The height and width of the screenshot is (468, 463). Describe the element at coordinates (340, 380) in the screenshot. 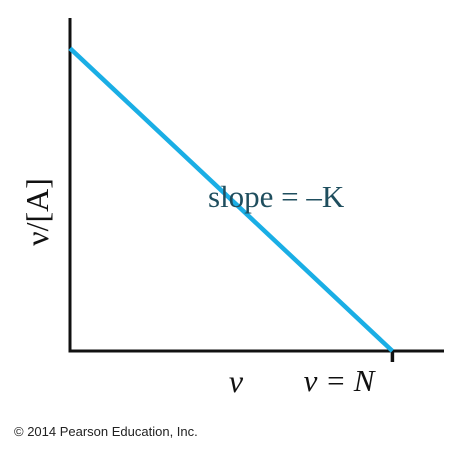

I see `x-tick-label: ν = N` at that location.